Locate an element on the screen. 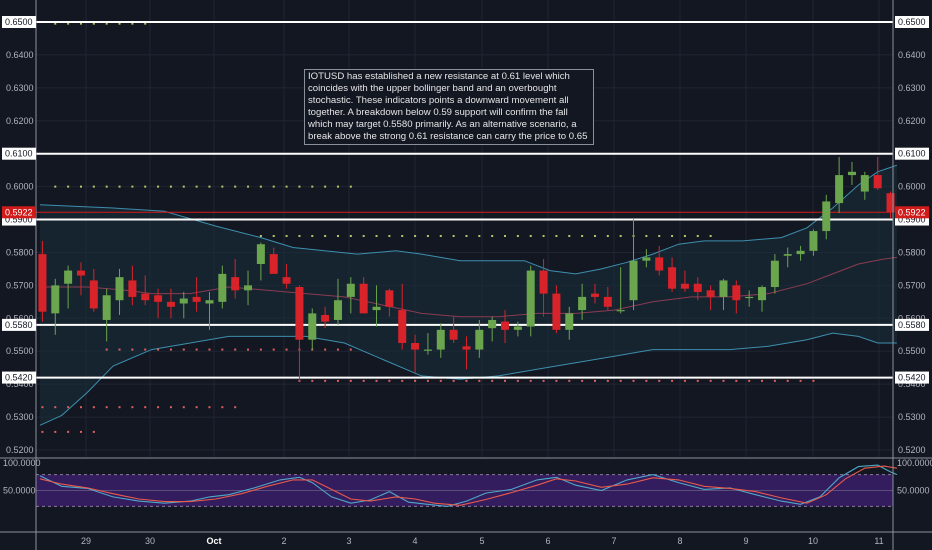 Image resolution: width=932 pixels, height=550 pixels. x-tick-label: 10 is located at coordinates (813, 541).